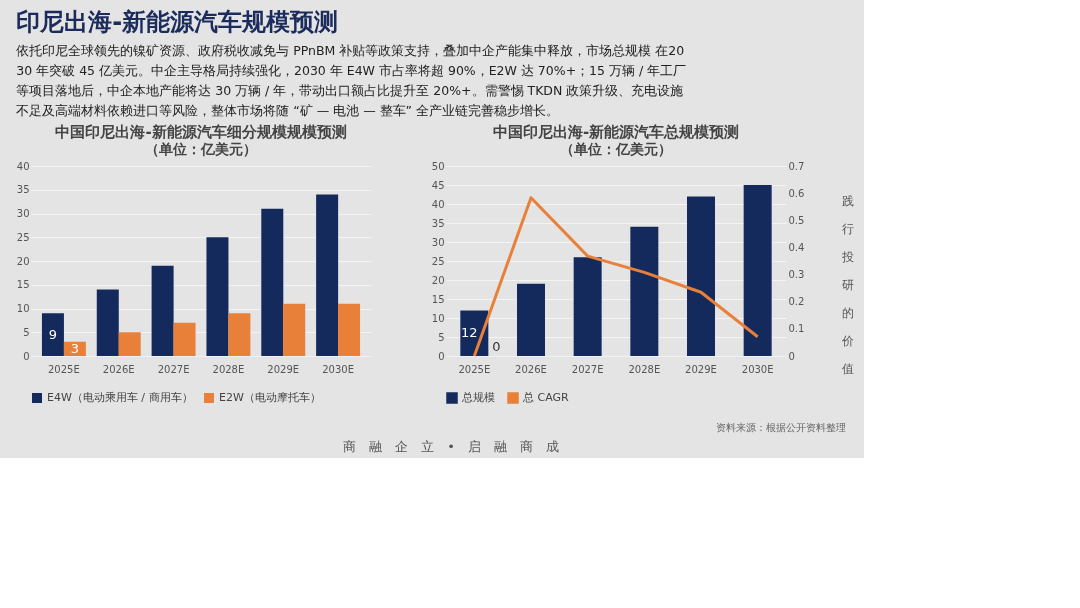 The image size is (1080, 608). I want to click on data-label: 12, so click(469, 333).